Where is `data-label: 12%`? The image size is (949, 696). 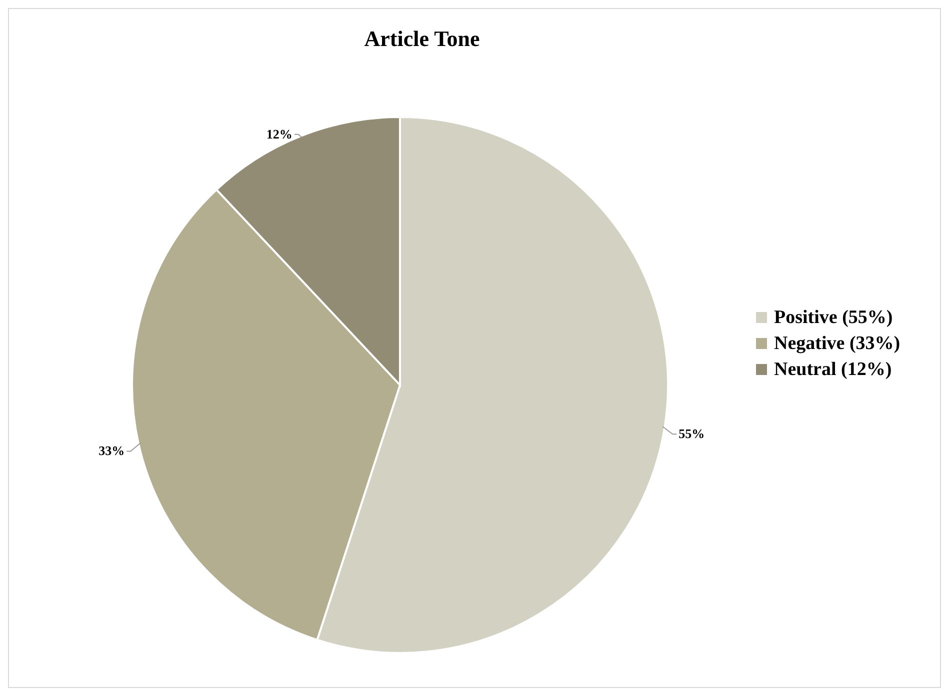 data-label: 12% is located at coordinates (279, 134).